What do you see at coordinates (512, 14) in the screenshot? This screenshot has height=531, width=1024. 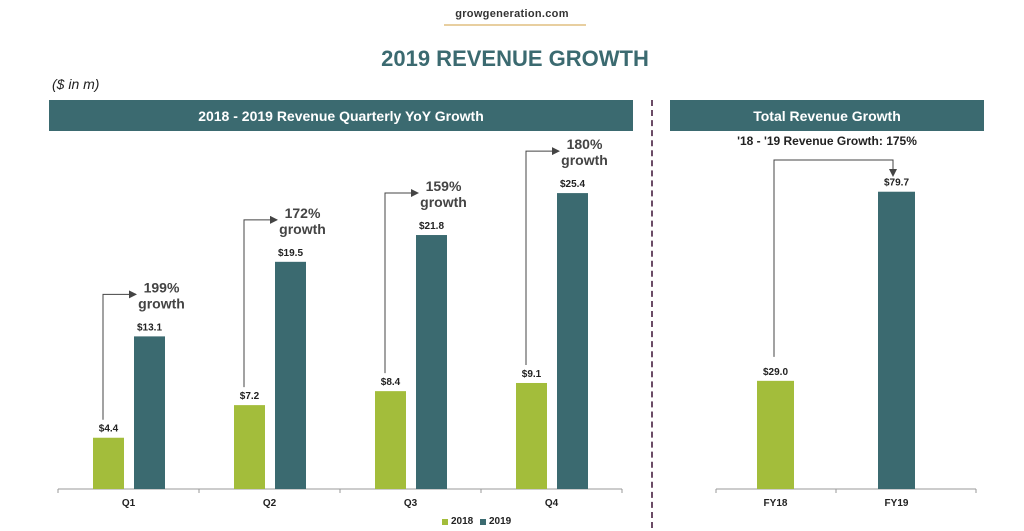 I see `site-url: growgeneration.com` at bounding box center [512, 14].